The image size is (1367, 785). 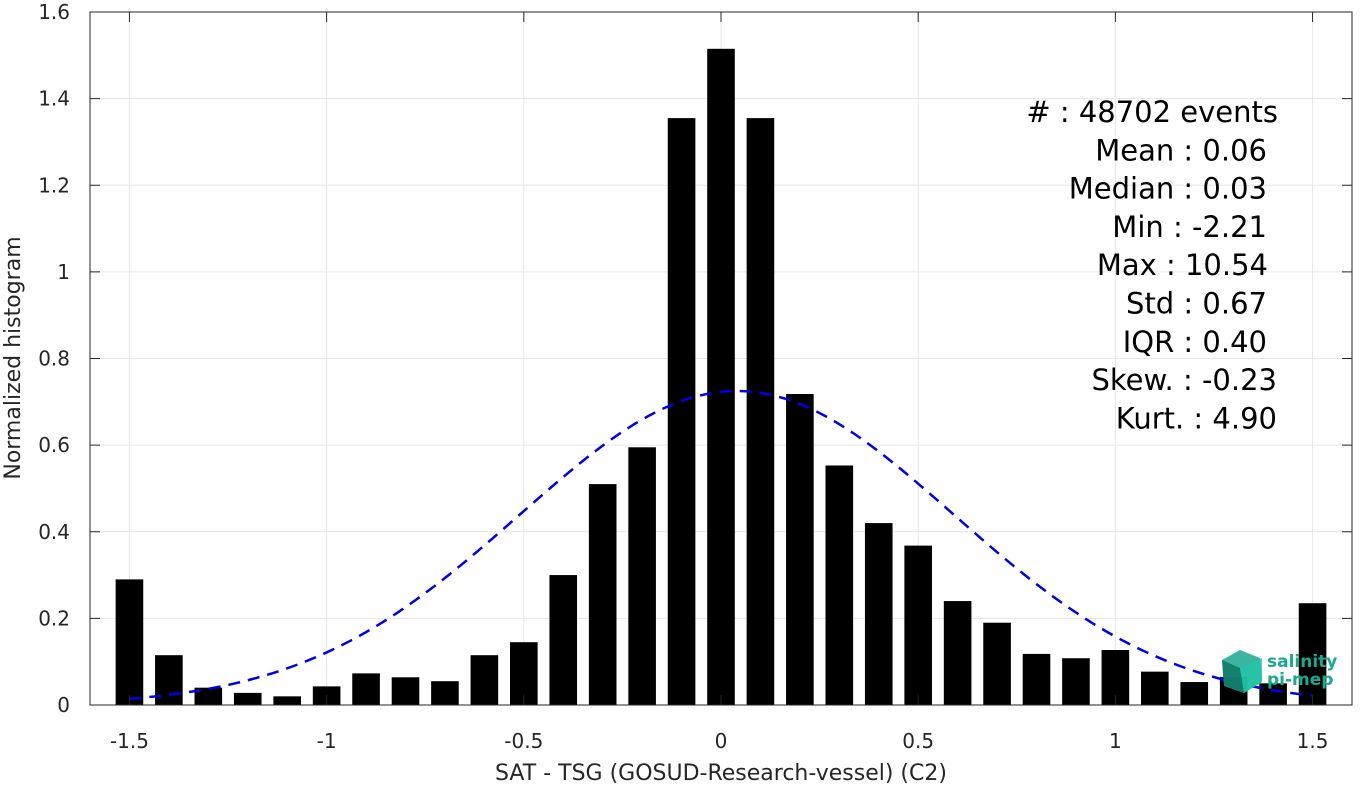 I want to click on x-tick-label: 0.5, so click(x=918, y=741).